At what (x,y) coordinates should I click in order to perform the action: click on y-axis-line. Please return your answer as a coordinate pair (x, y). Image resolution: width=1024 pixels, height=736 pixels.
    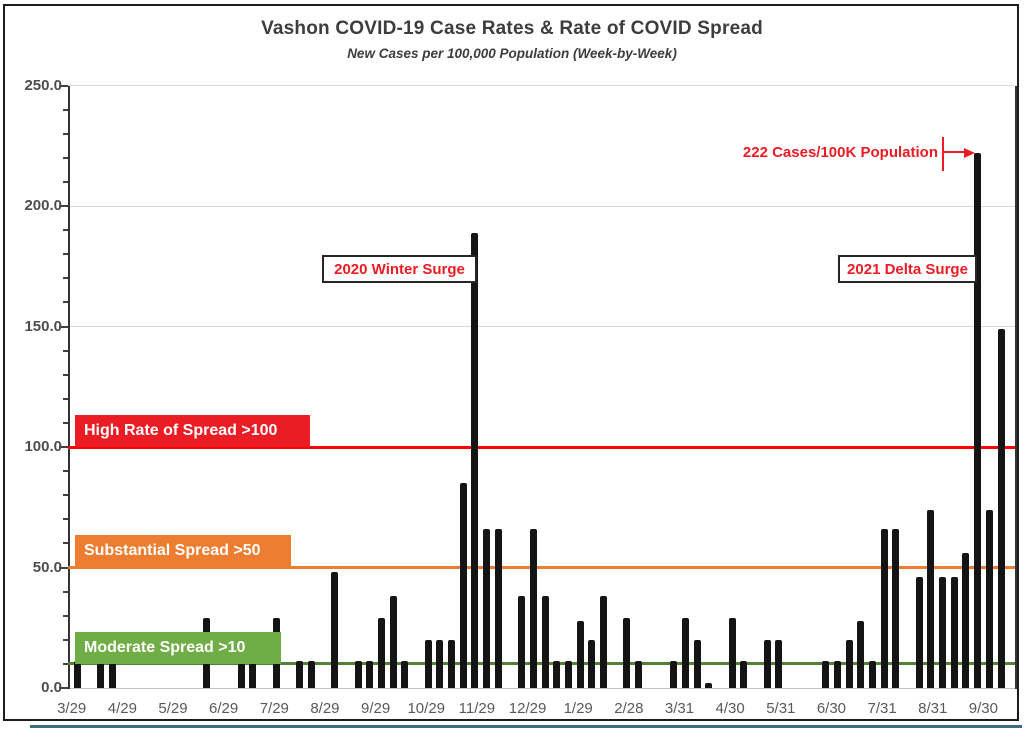
    Looking at the image, I should click on (69, 387).